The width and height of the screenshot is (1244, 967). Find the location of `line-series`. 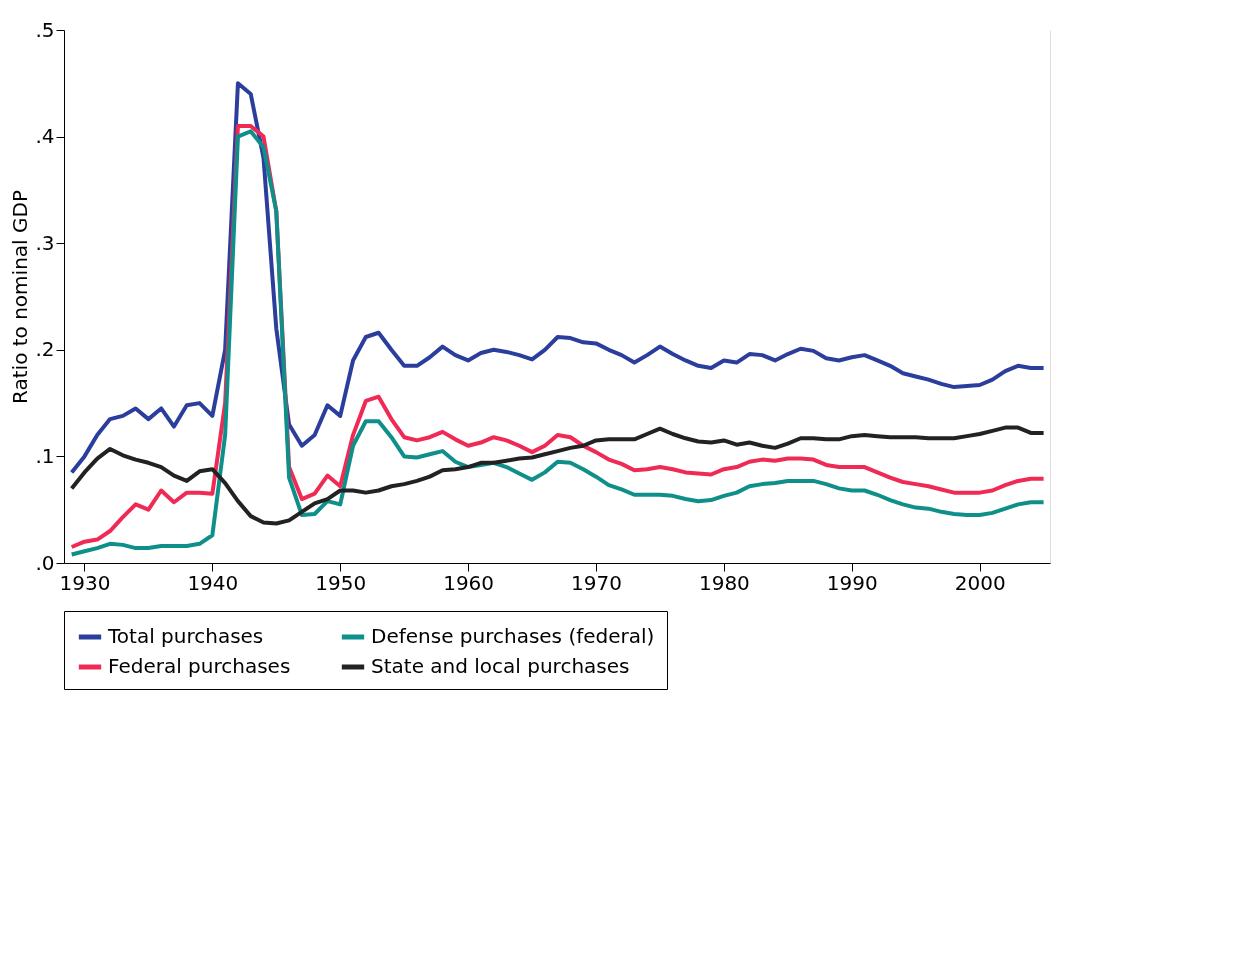

line-series is located at coordinates (557, 475).